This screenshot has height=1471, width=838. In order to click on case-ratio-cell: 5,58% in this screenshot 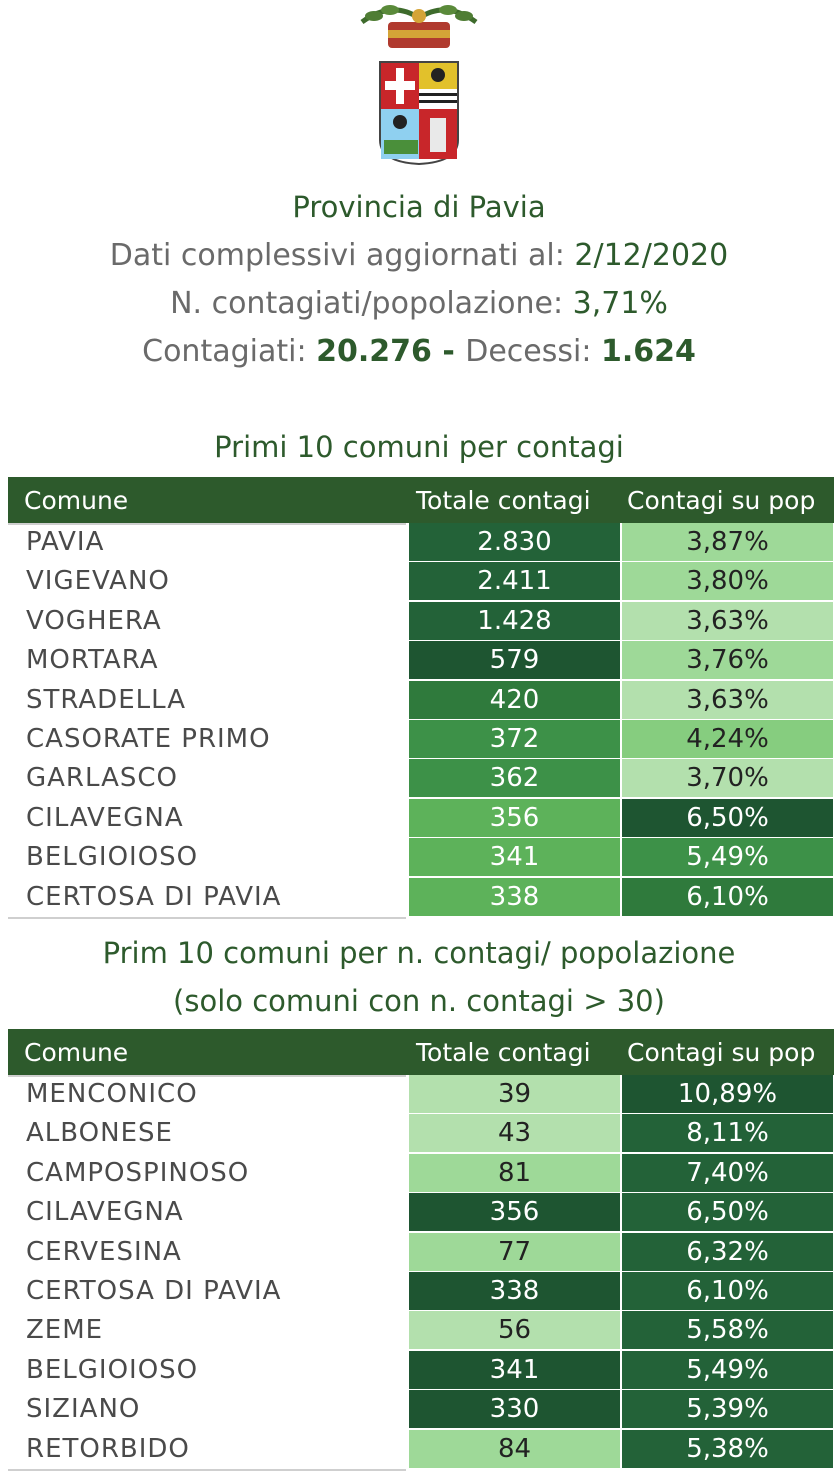, I will do `click(727, 1330)`.